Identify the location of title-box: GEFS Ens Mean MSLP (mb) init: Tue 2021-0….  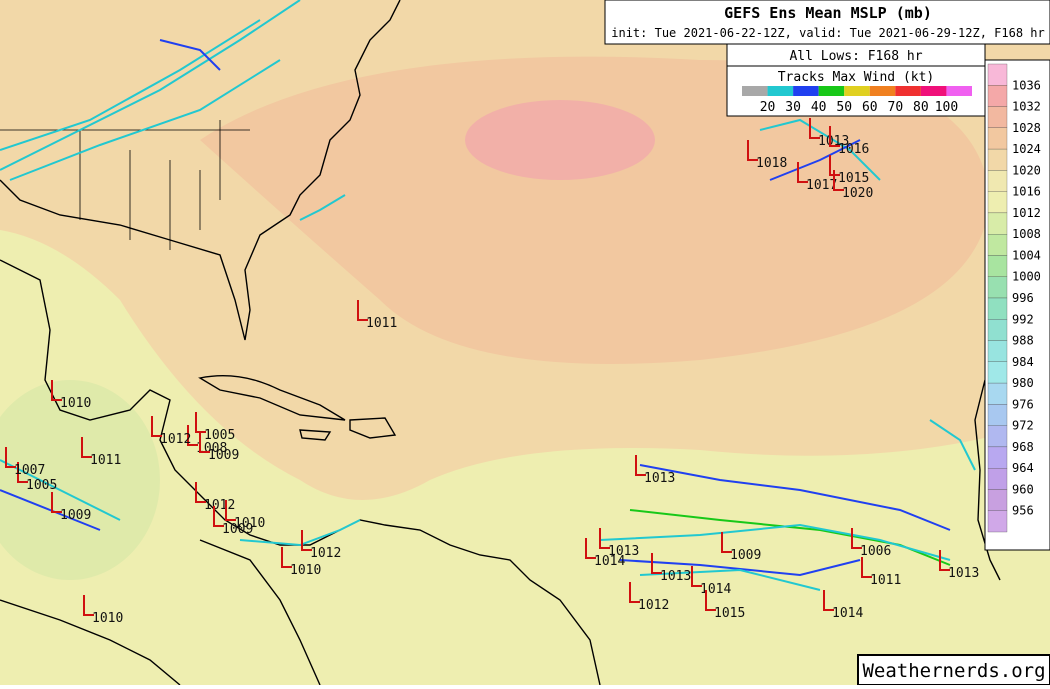
(827, 22).